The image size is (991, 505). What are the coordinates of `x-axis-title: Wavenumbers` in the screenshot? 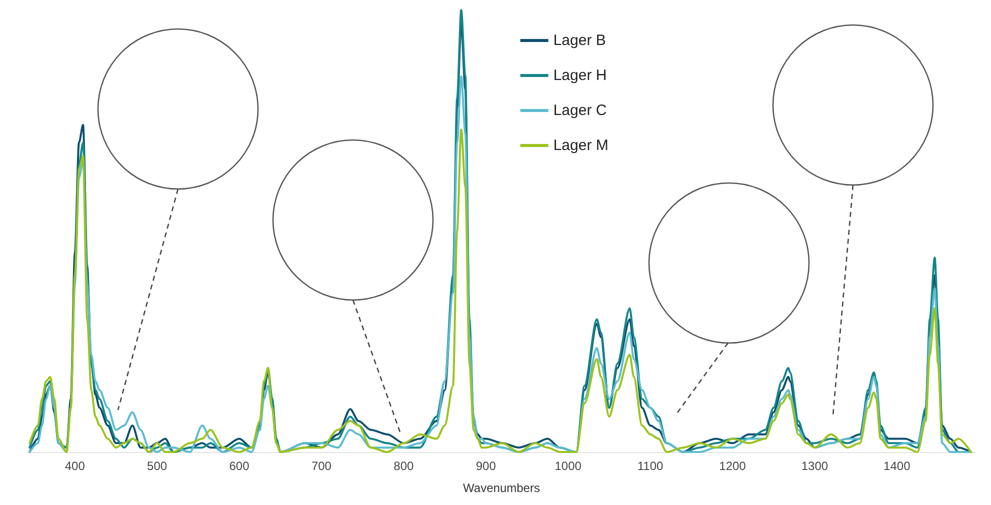 It's located at (501, 488).